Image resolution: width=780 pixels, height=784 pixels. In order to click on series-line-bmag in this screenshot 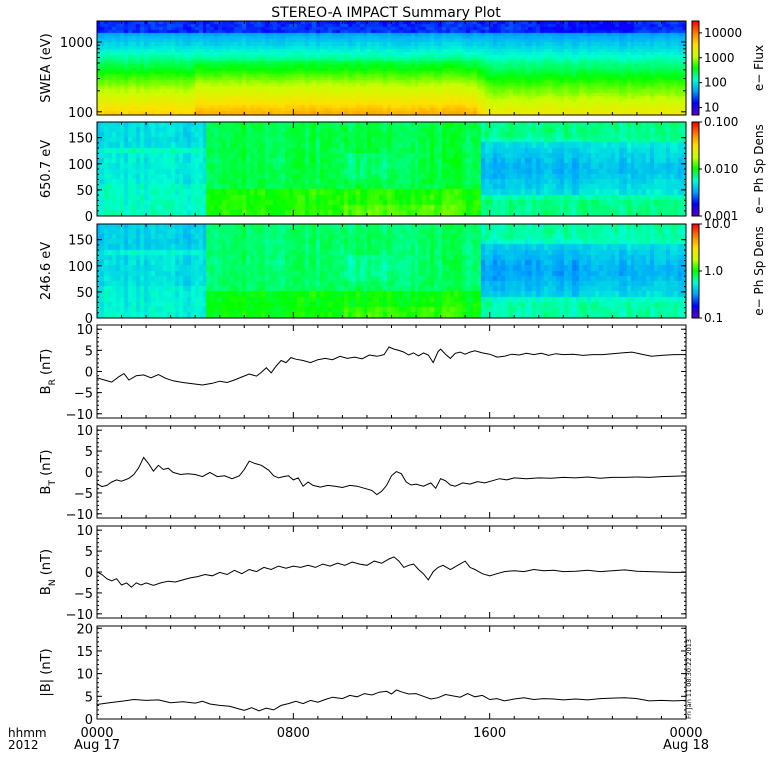, I will do `click(391, 700)`.